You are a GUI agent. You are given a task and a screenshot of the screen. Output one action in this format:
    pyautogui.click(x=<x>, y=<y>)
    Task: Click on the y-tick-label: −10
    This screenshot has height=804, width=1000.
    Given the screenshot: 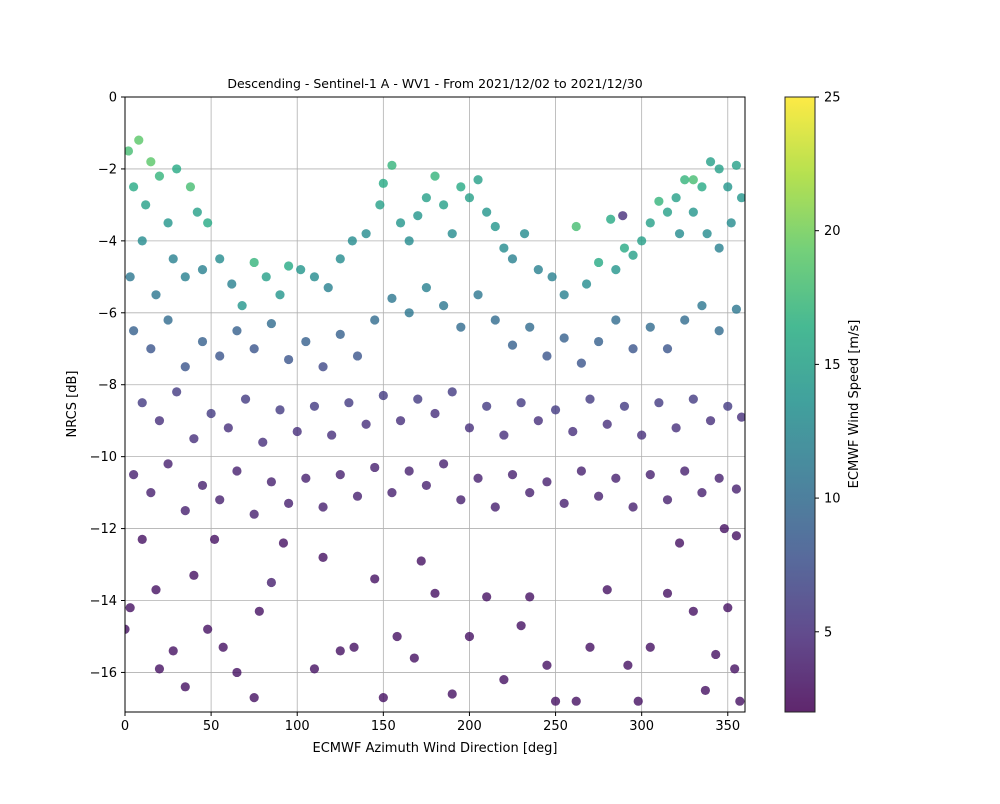 What is the action you would take?
    pyautogui.click(x=103, y=457)
    